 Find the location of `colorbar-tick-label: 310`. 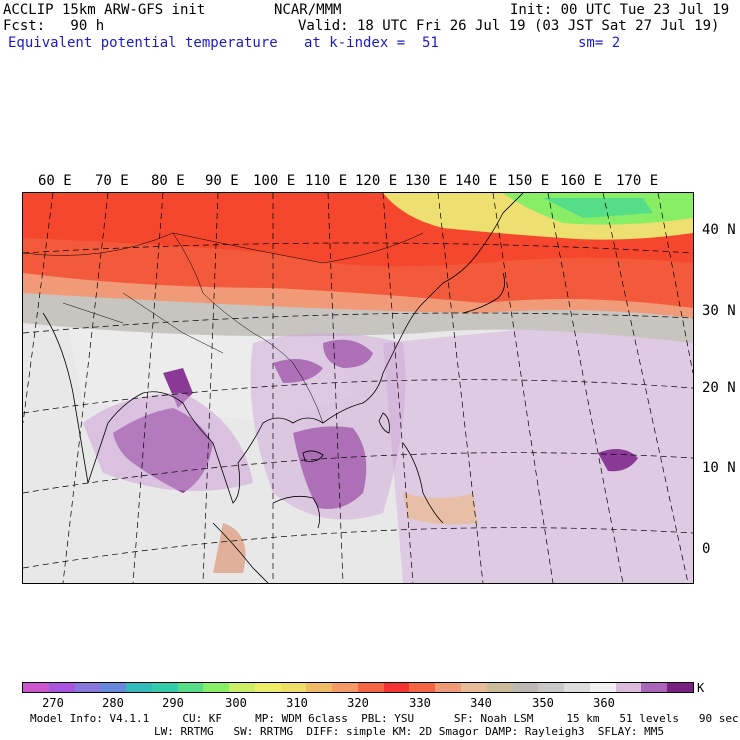

colorbar-tick-label: 310 is located at coordinates (297, 703).